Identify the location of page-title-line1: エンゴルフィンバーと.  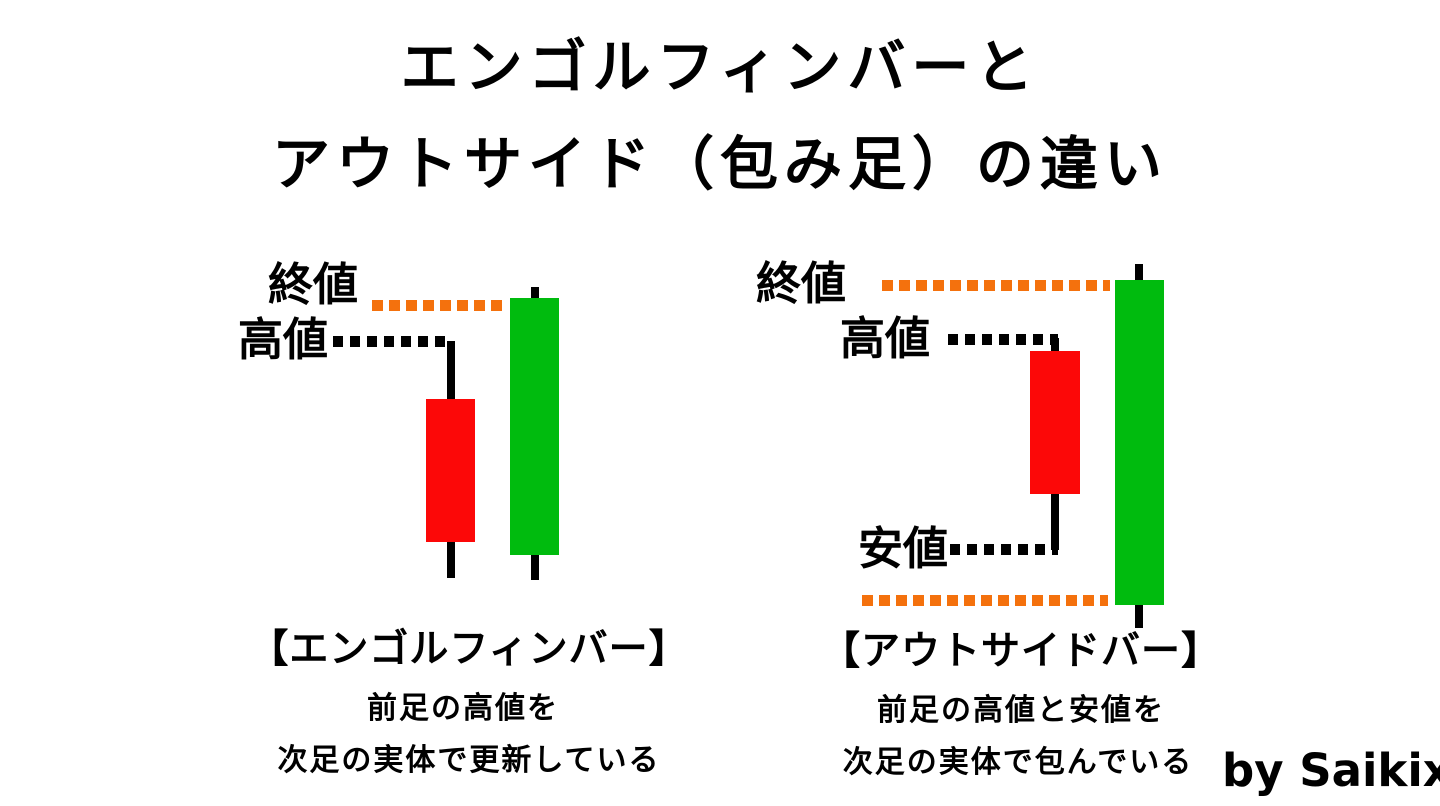
(720, 67).